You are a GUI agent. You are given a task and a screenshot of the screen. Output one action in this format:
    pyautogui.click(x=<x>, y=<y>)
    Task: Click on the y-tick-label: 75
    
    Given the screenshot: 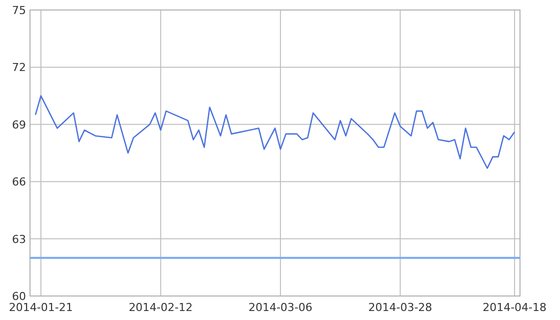 What is the action you would take?
    pyautogui.click(x=19, y=10)
    